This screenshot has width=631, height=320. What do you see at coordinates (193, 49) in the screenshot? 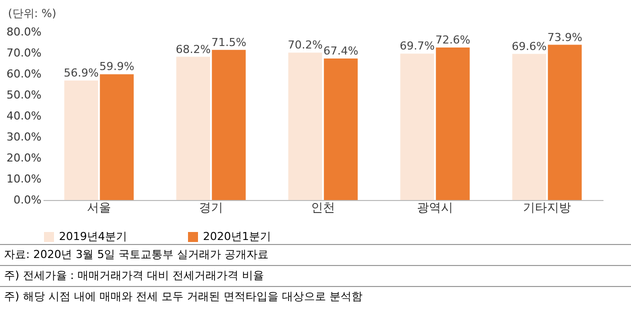
I see `data-label: 68.2%` at bounding box center [193, 49].